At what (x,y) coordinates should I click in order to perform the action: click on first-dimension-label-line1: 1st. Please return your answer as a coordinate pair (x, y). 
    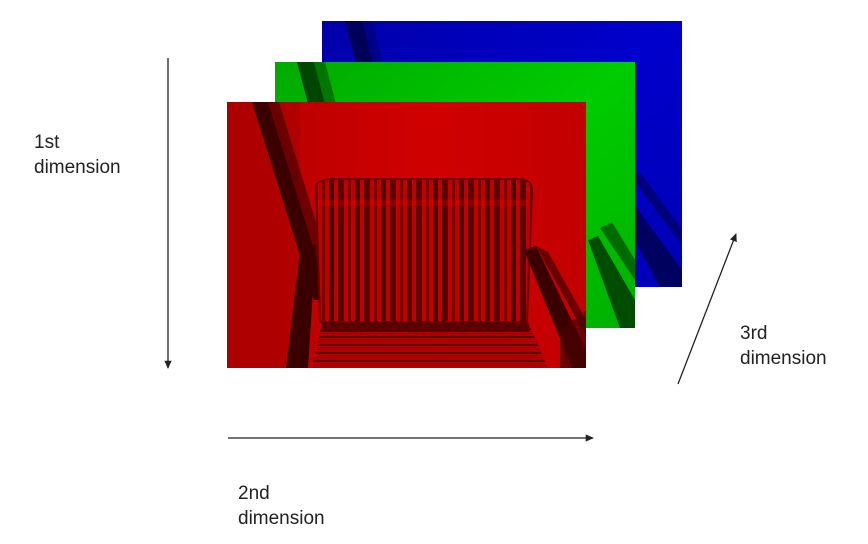
    Looking at the image, I should click on (47, 142).